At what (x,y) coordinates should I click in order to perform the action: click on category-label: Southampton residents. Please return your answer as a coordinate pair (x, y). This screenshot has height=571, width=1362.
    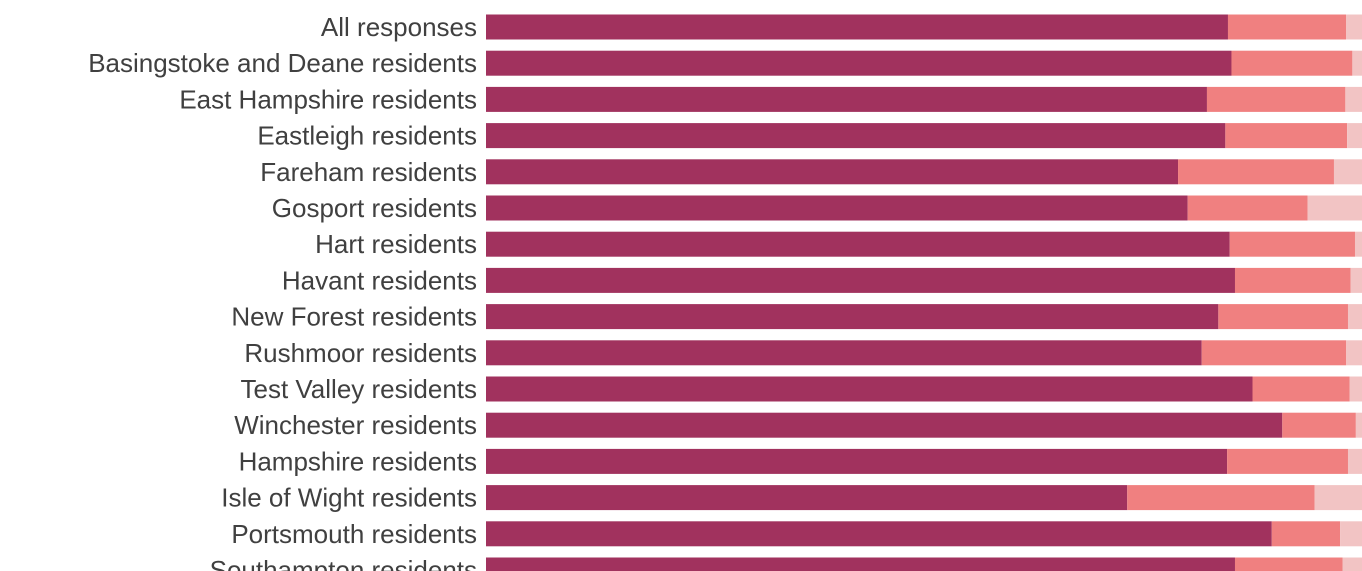
    Looking at the image, I should click on (343, 563).